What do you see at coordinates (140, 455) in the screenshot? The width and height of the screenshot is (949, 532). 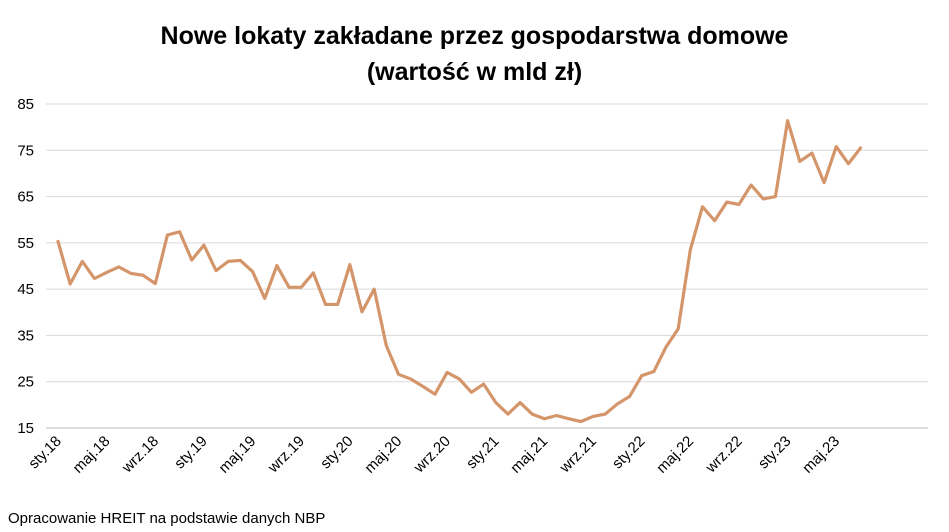 I see `x-tick-label: wrz.18` at bounding box center [140, 455].